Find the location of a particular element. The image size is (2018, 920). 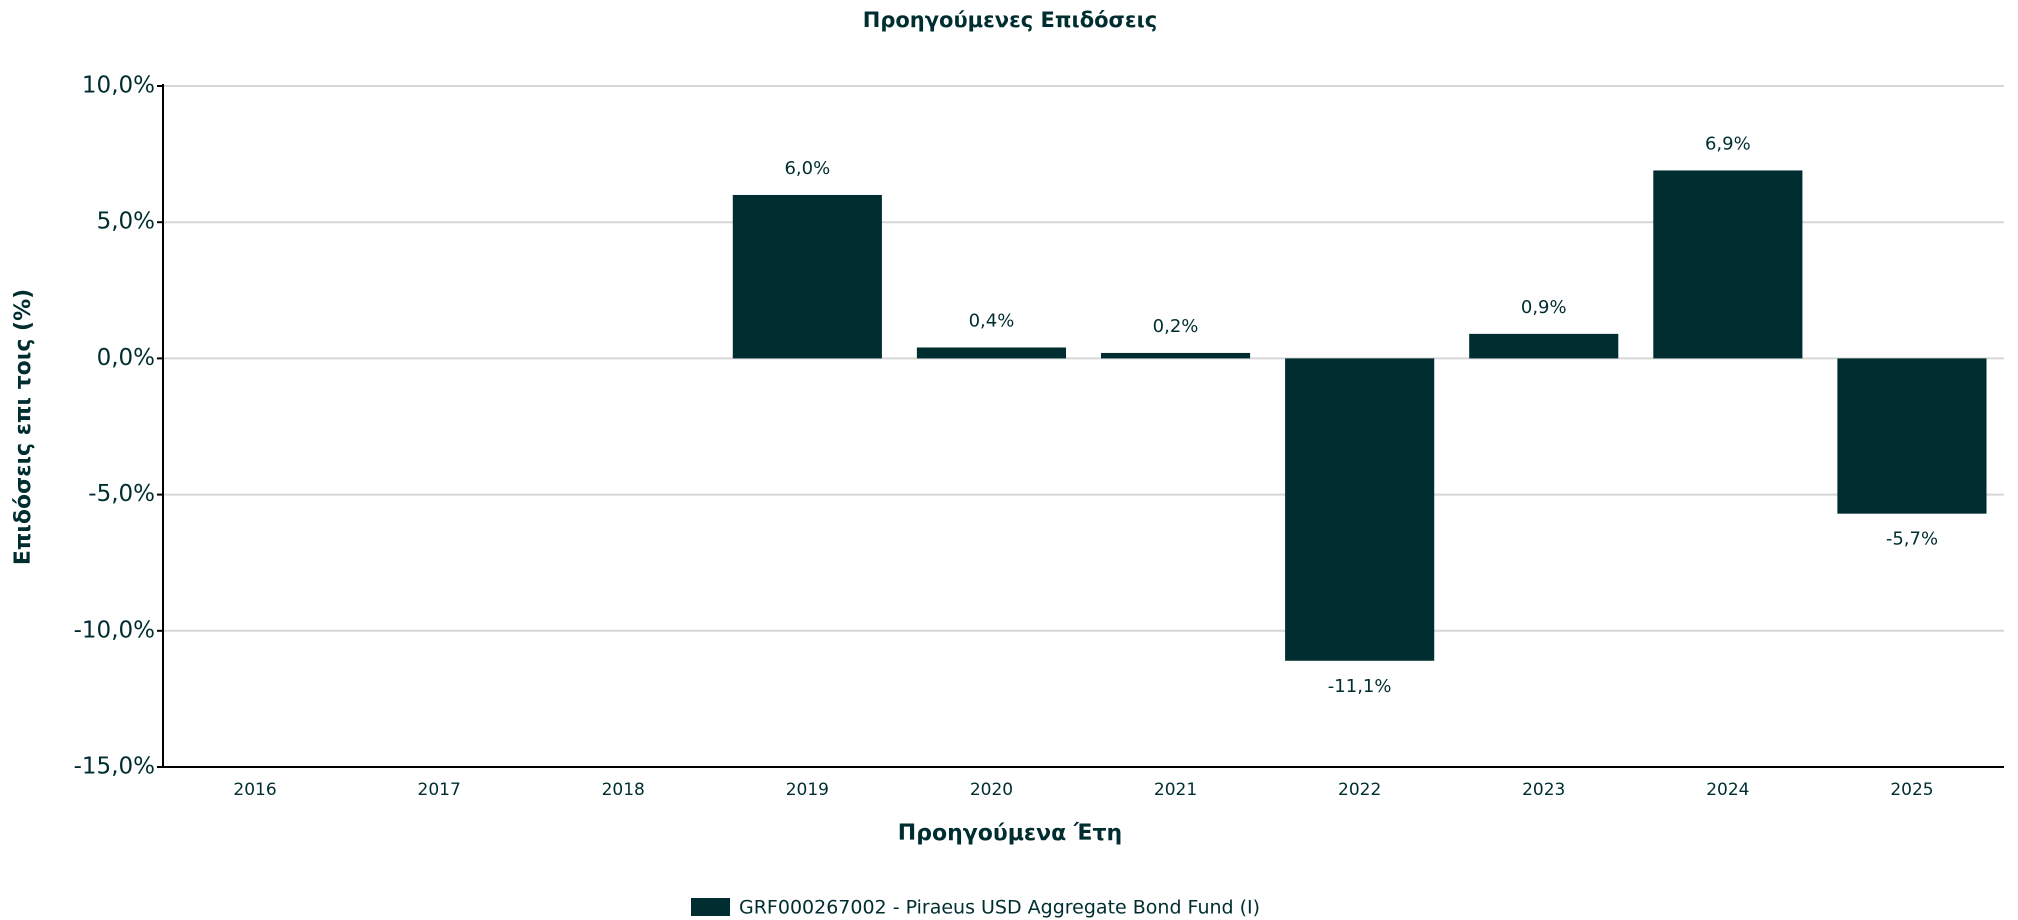

x-tick-label: 2020 is located at coordinates (991, 790).